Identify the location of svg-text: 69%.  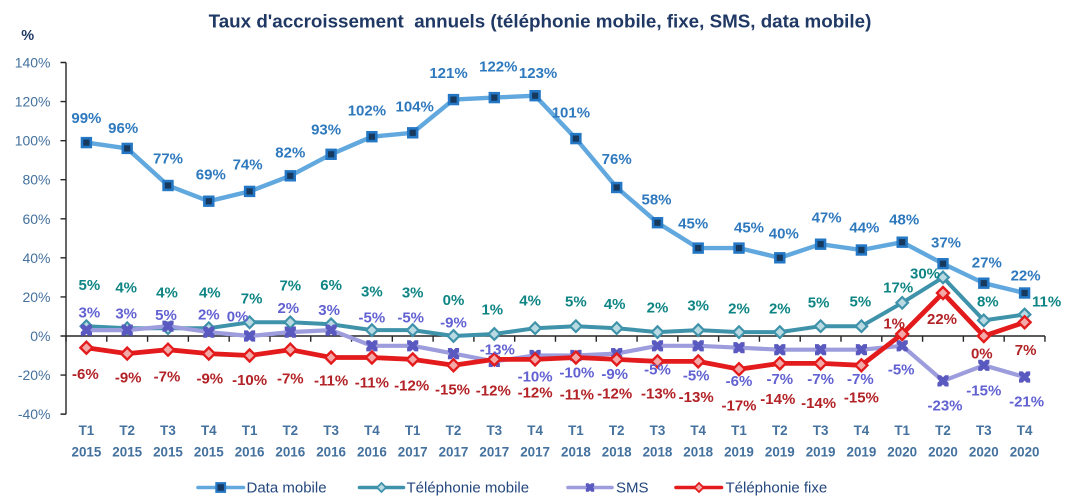
(211, 174).